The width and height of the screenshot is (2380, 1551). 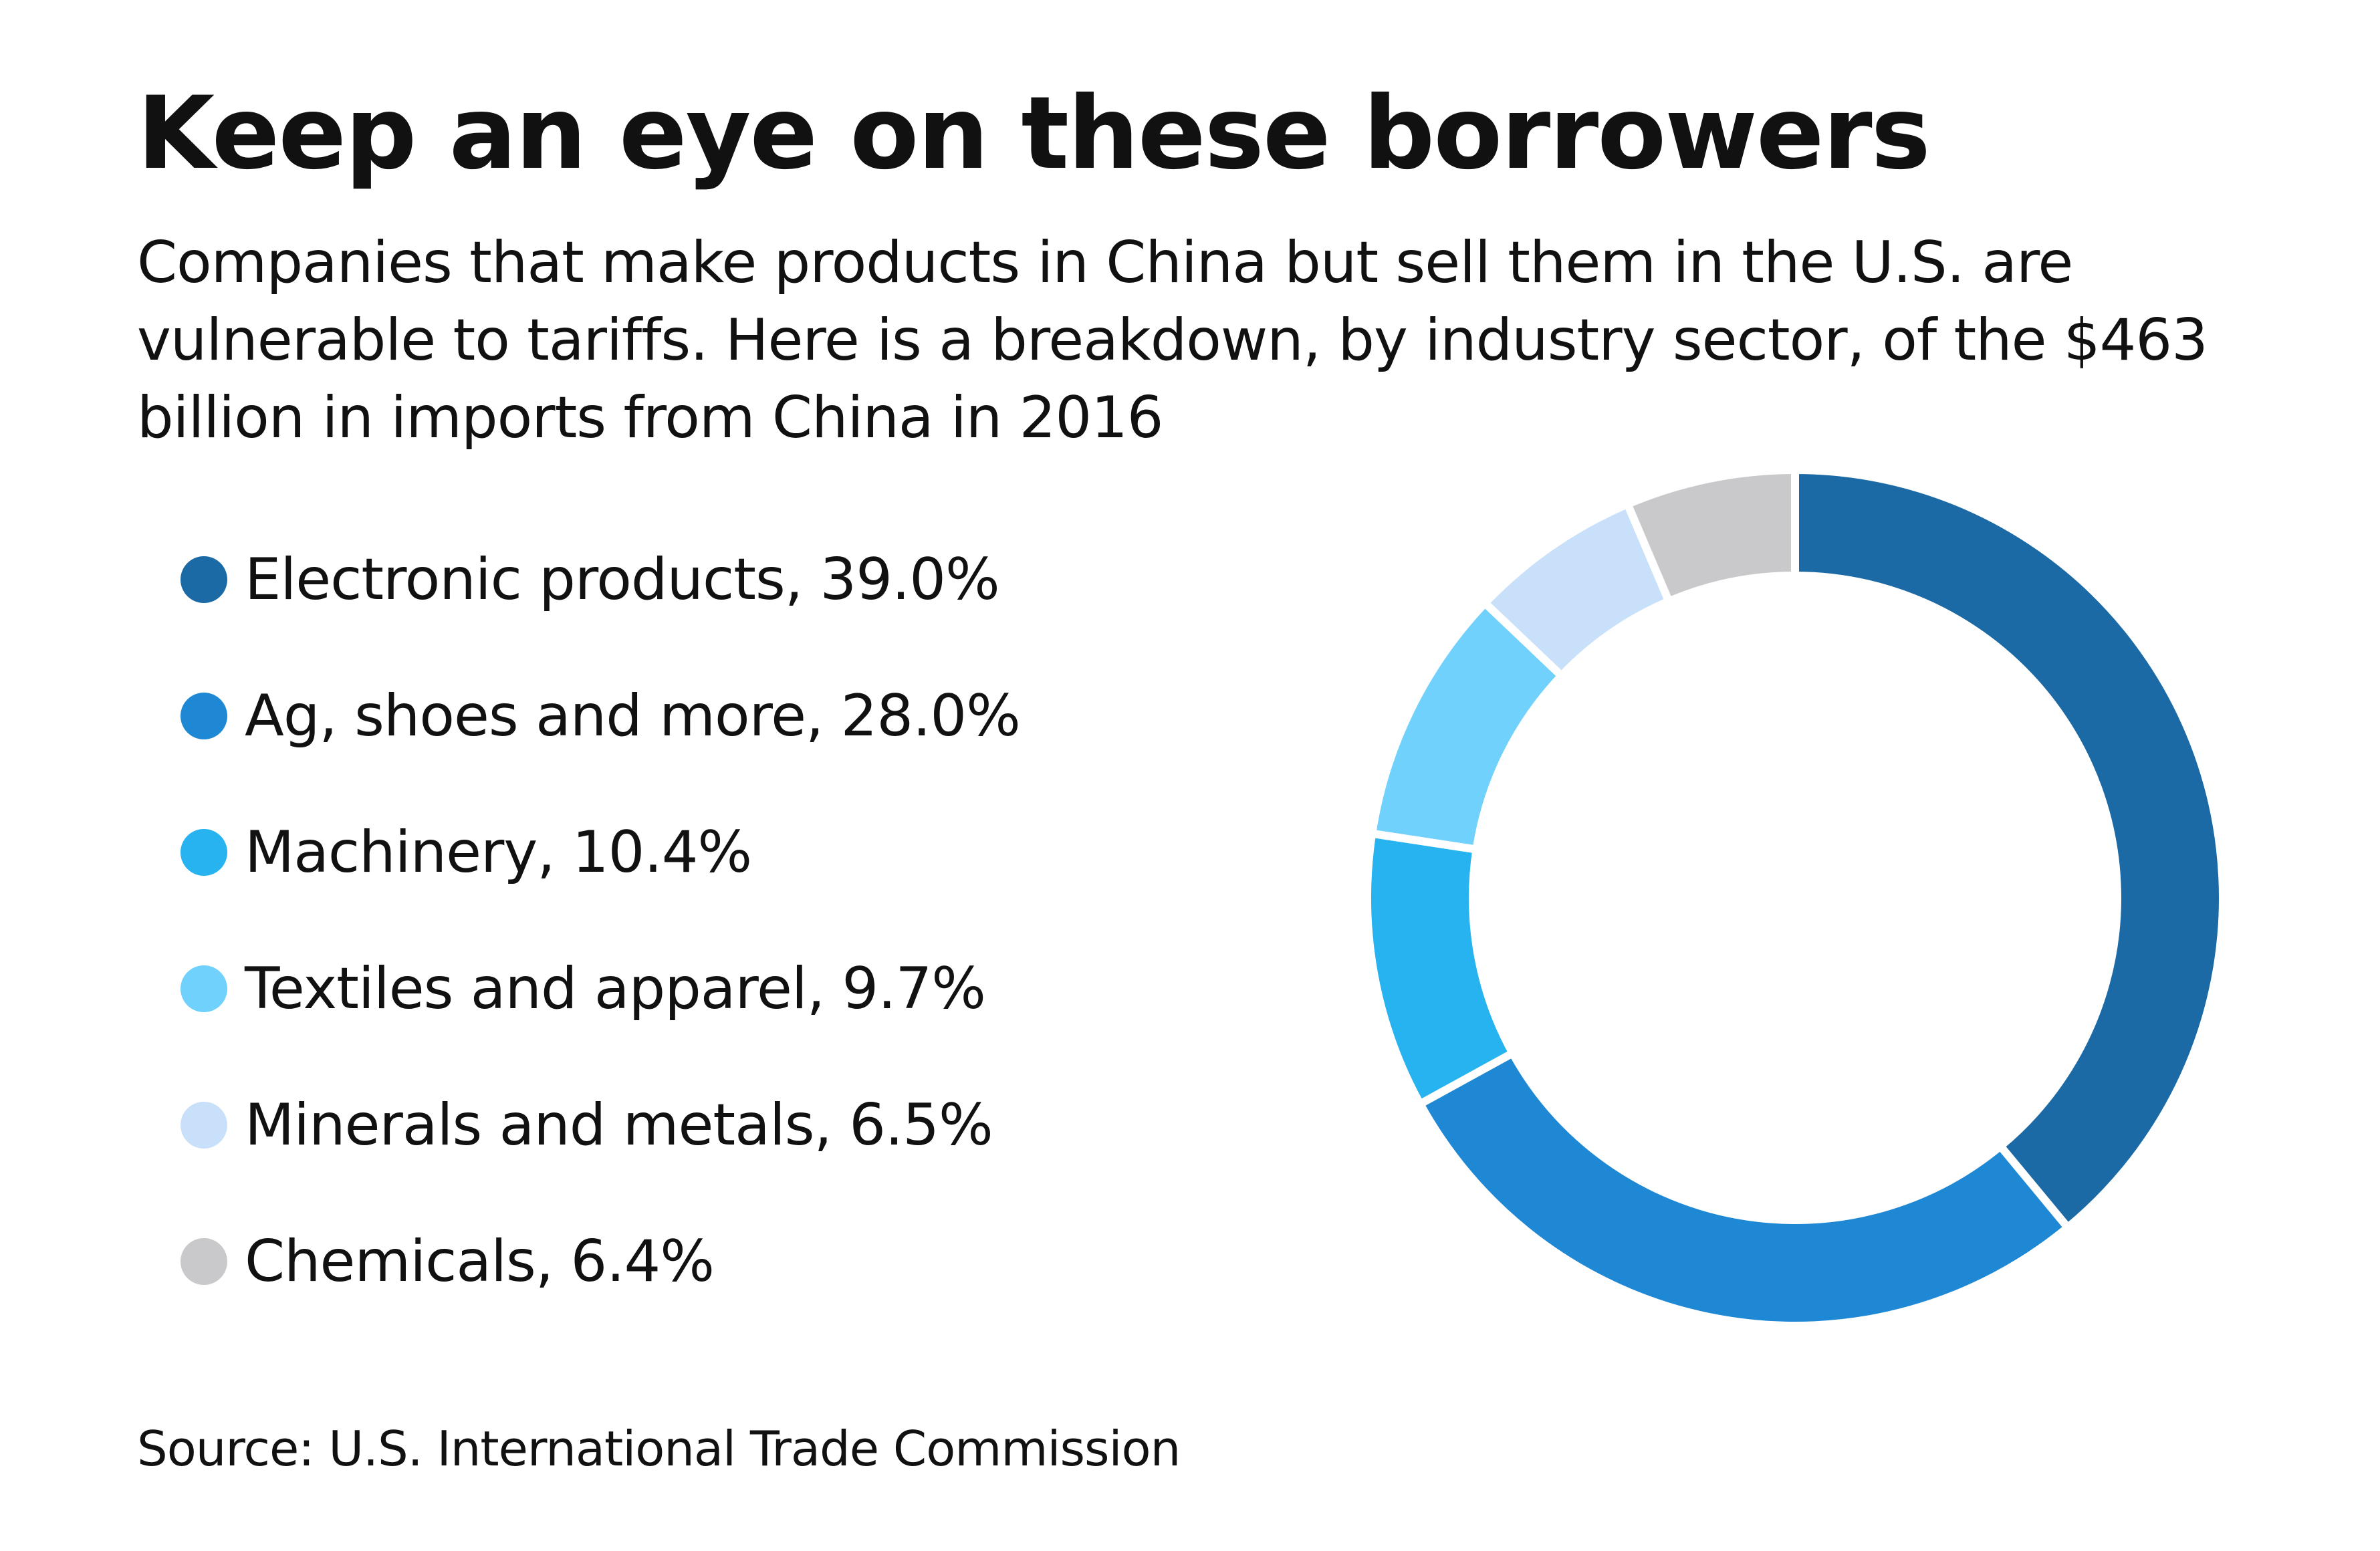 I want to click on chart-title: Keep an eye on these borrowers, so click(x=1034, y=134).